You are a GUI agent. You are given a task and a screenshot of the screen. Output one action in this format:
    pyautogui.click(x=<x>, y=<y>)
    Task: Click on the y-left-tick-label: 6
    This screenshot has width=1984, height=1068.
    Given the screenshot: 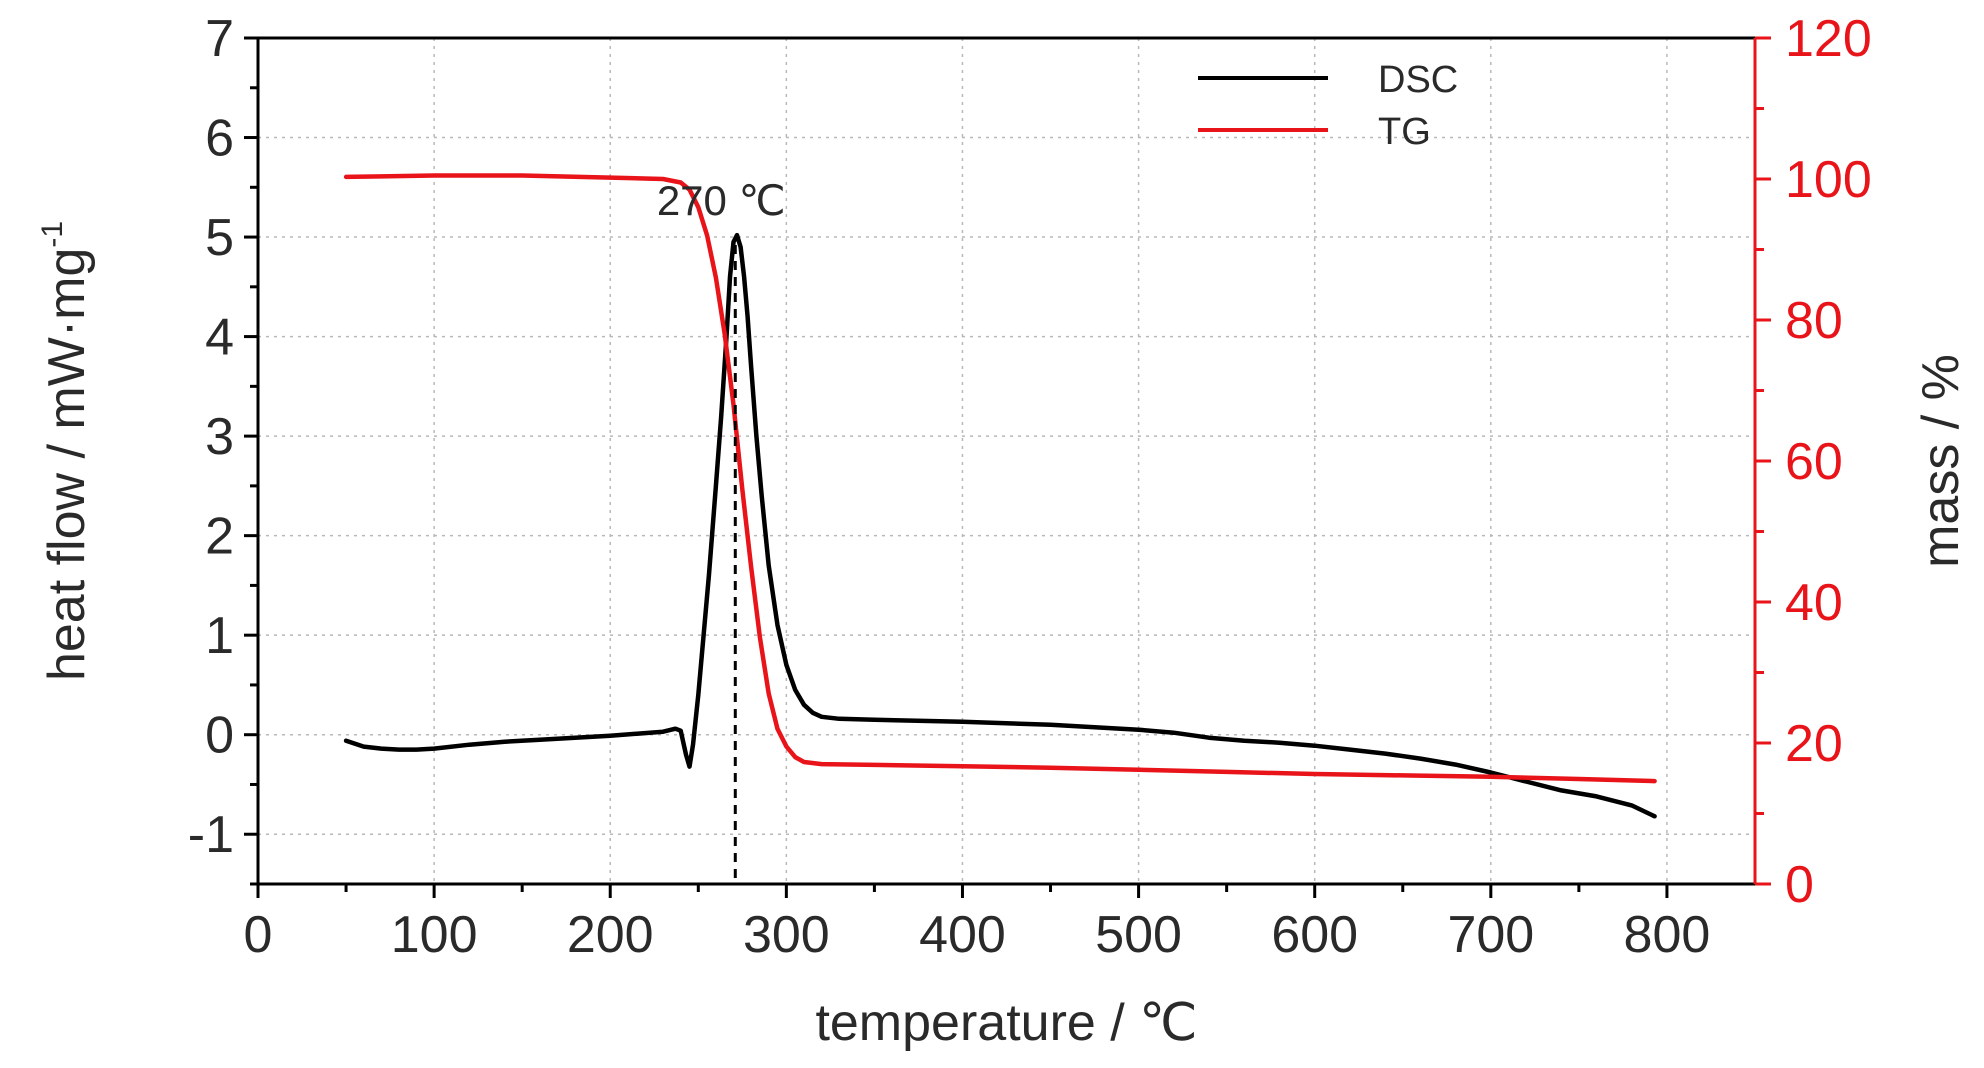 What is the action you would take?
    pyautogui.click(x=219, y=139)
    